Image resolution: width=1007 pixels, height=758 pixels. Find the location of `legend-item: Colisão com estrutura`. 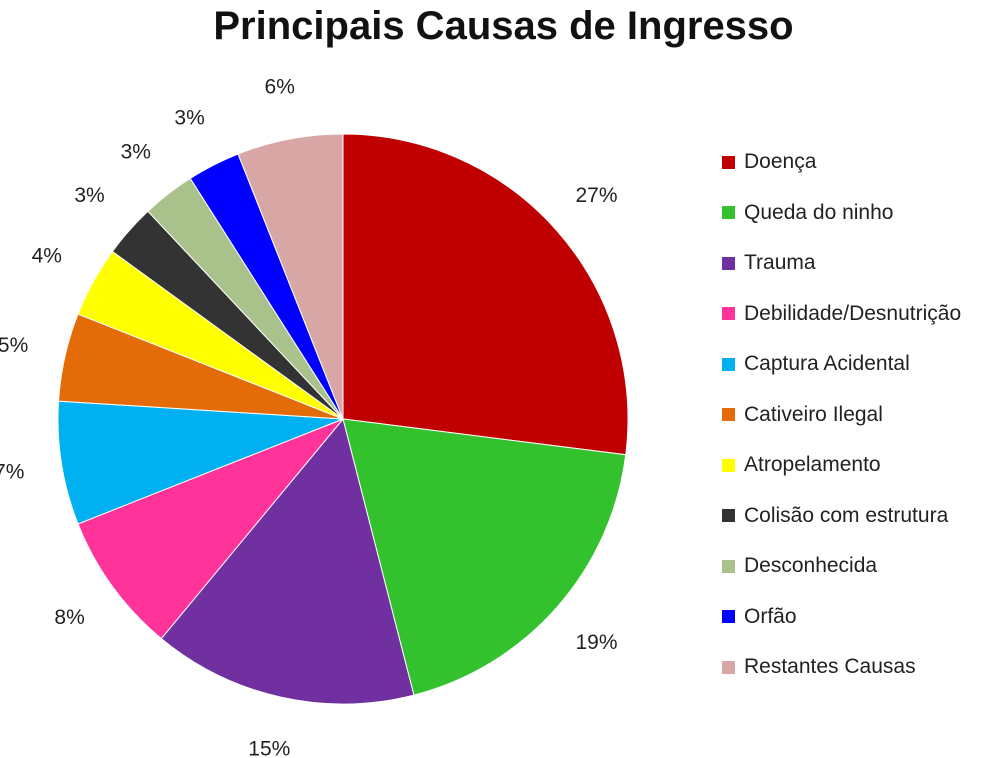

legend-item: Colisão com estrutura is located at coordinates (841, 516).